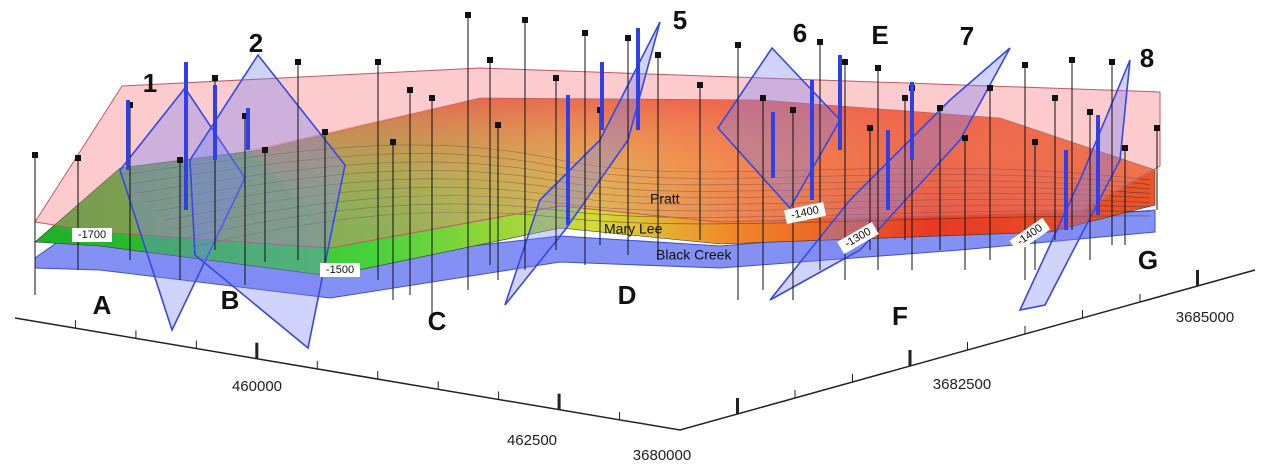 This screenshot has height=465, width=1264. I want to click on fault-label: 8, so click(1147, 58).